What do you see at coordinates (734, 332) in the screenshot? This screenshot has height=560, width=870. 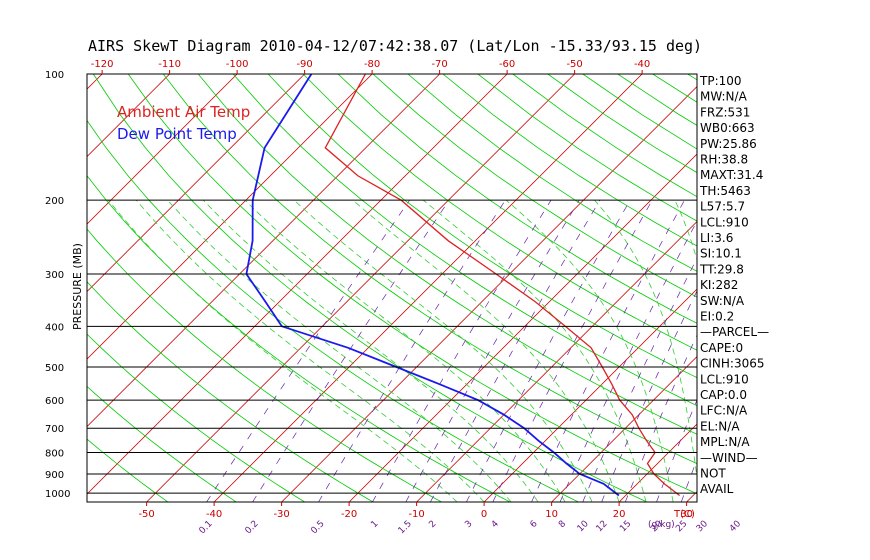 I see `stat-line: —PARCEL—` at bounding box center [734, 332].